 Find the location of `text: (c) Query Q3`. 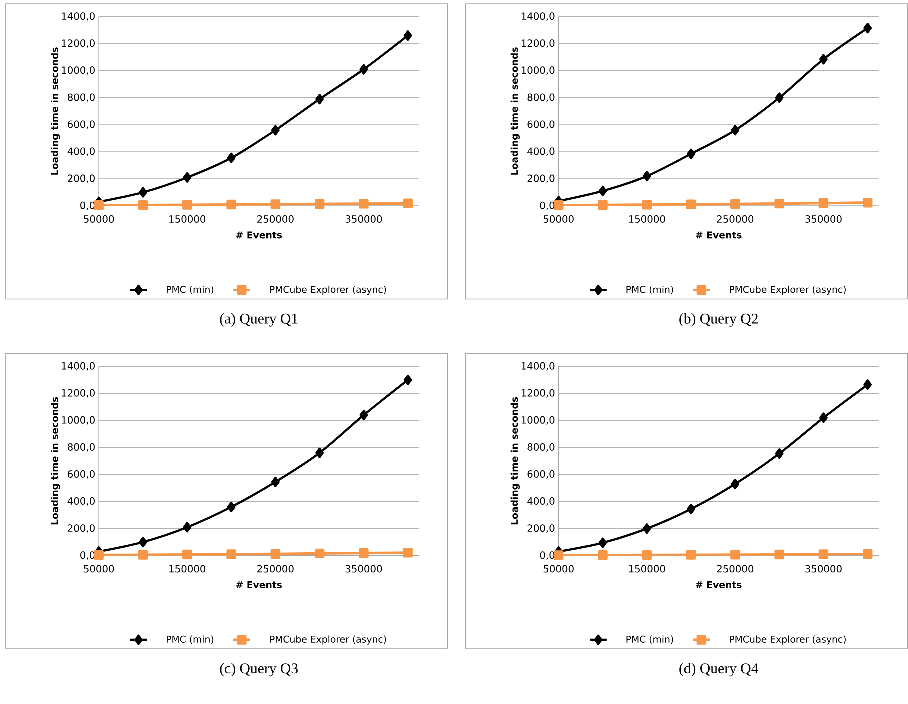

text: (c) Query Q3 is located at coordinates (259, 669).